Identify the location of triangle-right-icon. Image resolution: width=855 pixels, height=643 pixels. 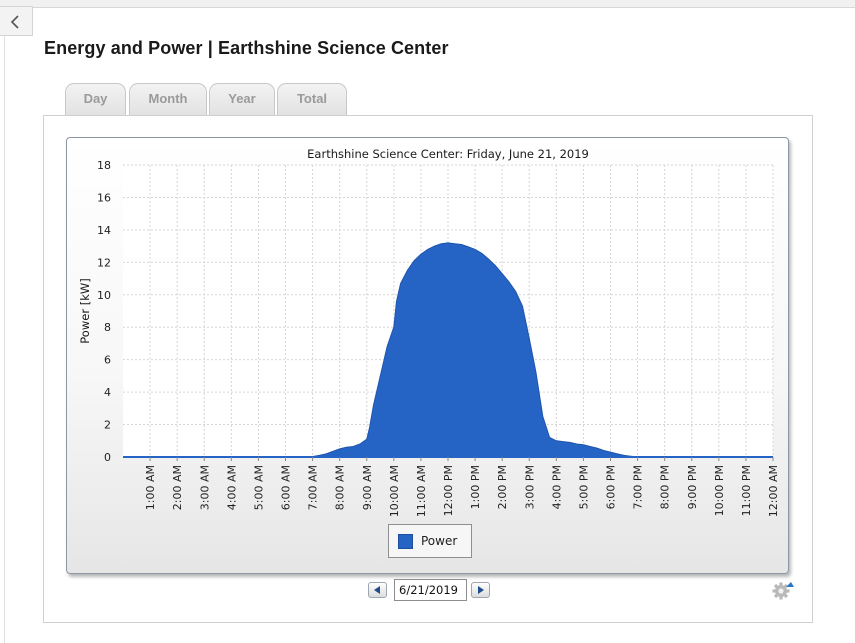
(481, 590).